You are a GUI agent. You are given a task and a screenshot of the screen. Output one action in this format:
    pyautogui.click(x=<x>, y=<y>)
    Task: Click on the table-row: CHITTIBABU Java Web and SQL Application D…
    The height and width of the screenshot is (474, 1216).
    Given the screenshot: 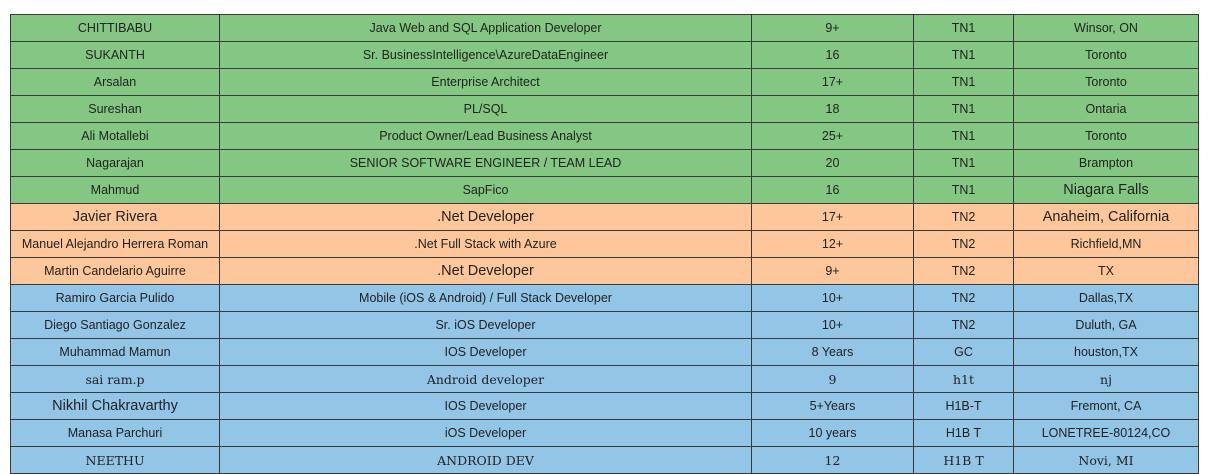 What is the action you would take?
    pyautogui.click(x=604, y=28)
    